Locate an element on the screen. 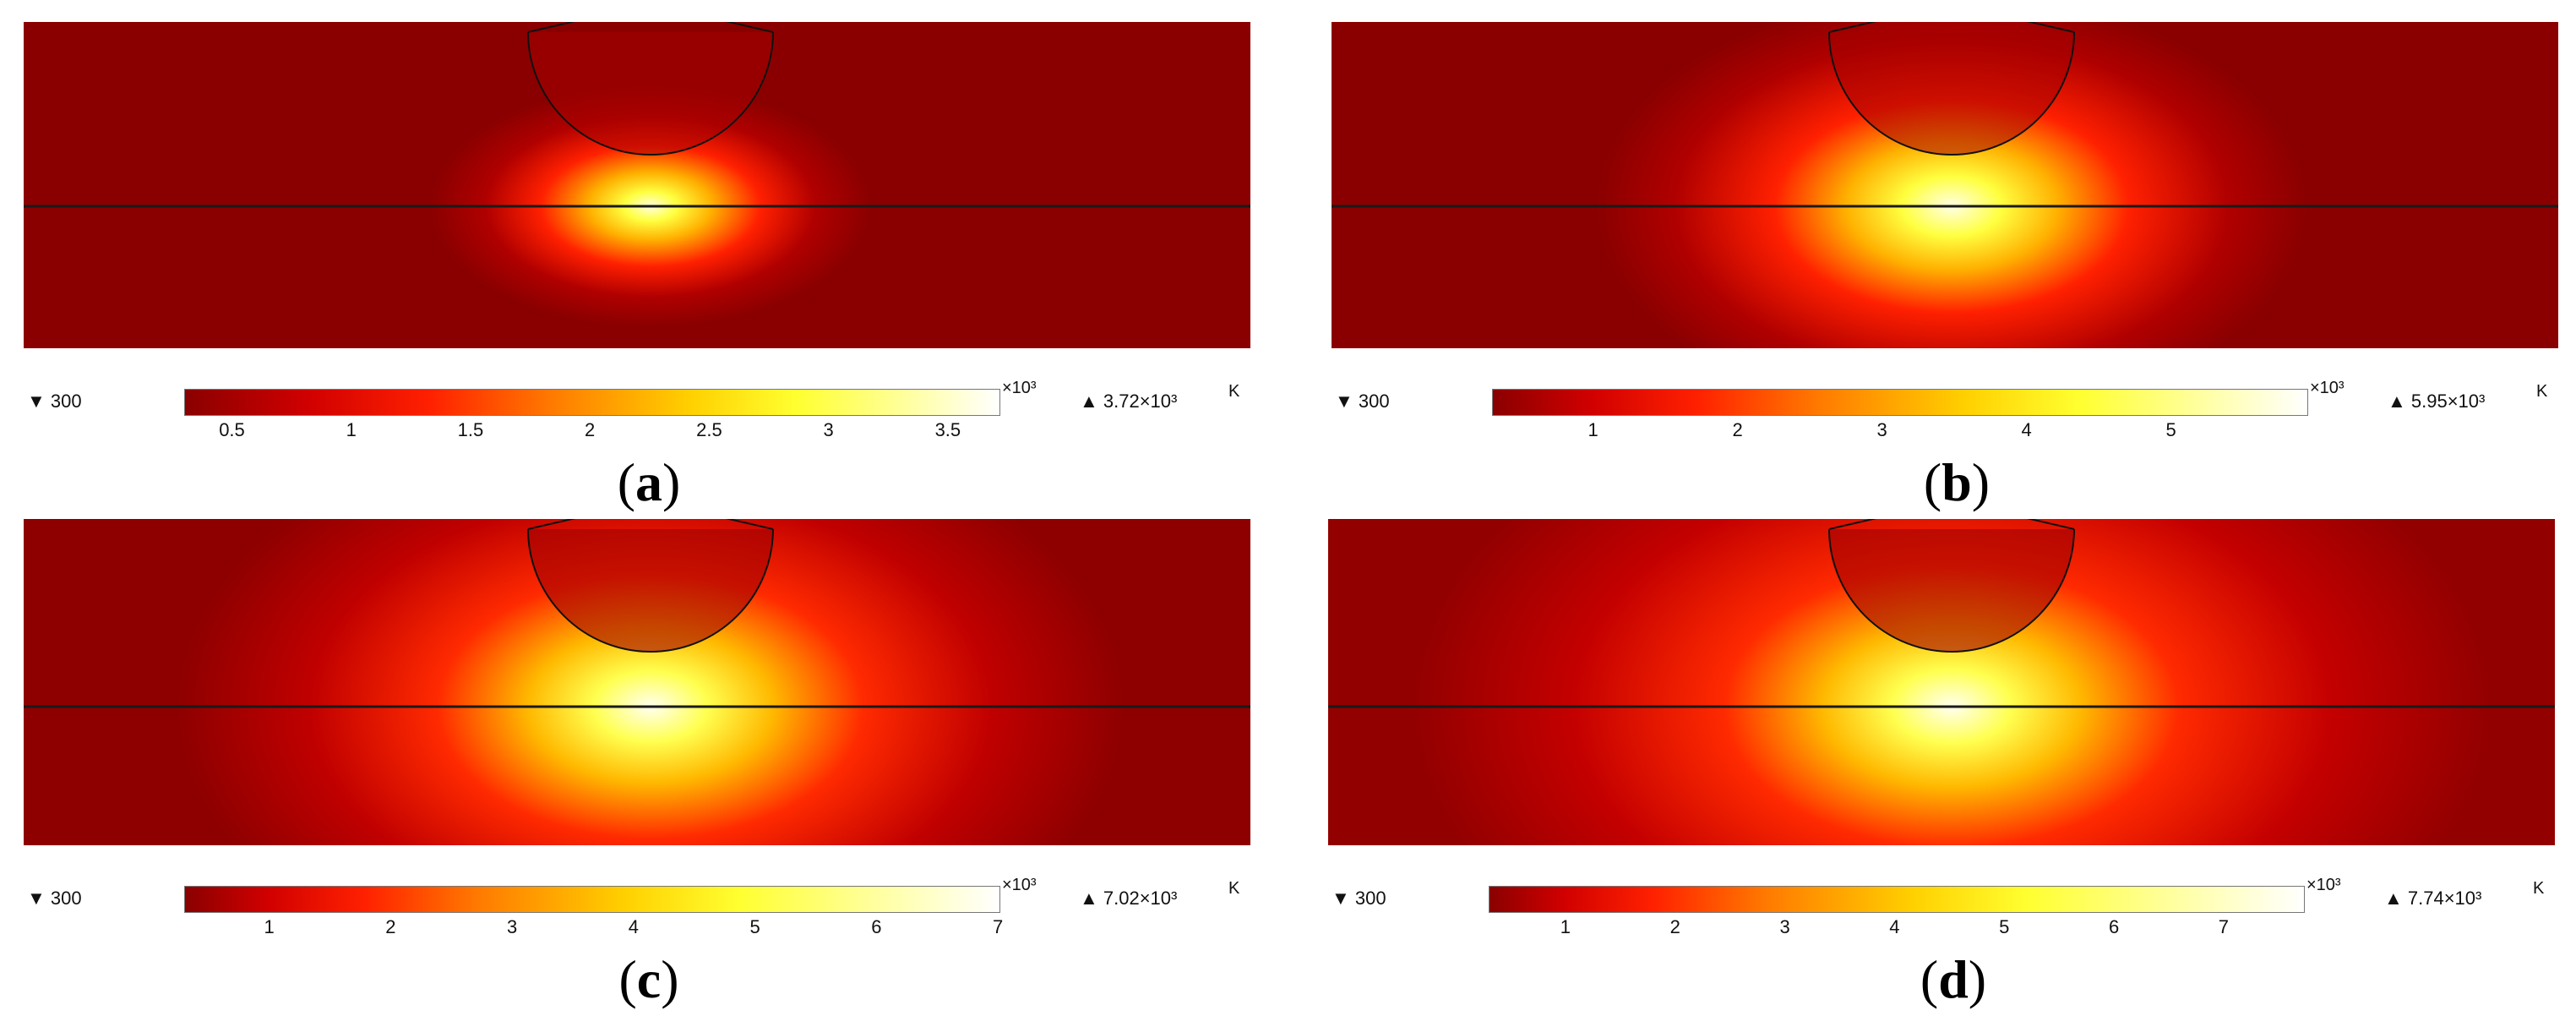 The width and height of the screenshot is (2576, 1027). panel-caption: (a) is located at coordinates (649, 482).